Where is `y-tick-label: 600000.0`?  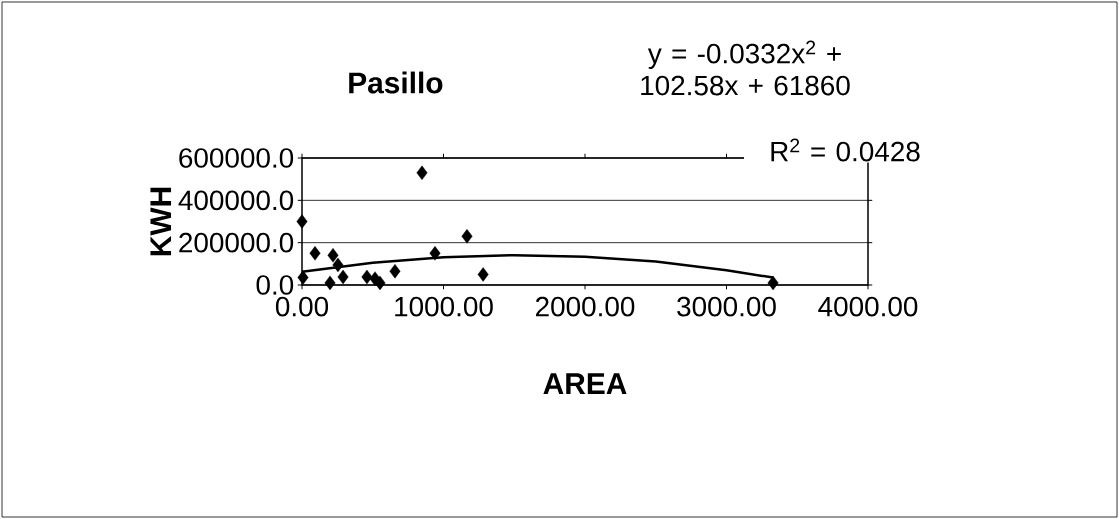
y-tick-label: 600000.0 is located at coordinates (236, 158).